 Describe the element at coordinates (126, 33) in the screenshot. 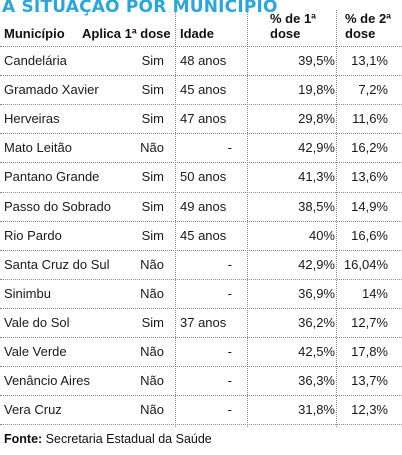

I see `column-header-aplica: Aplica 1ª dose` at that location.